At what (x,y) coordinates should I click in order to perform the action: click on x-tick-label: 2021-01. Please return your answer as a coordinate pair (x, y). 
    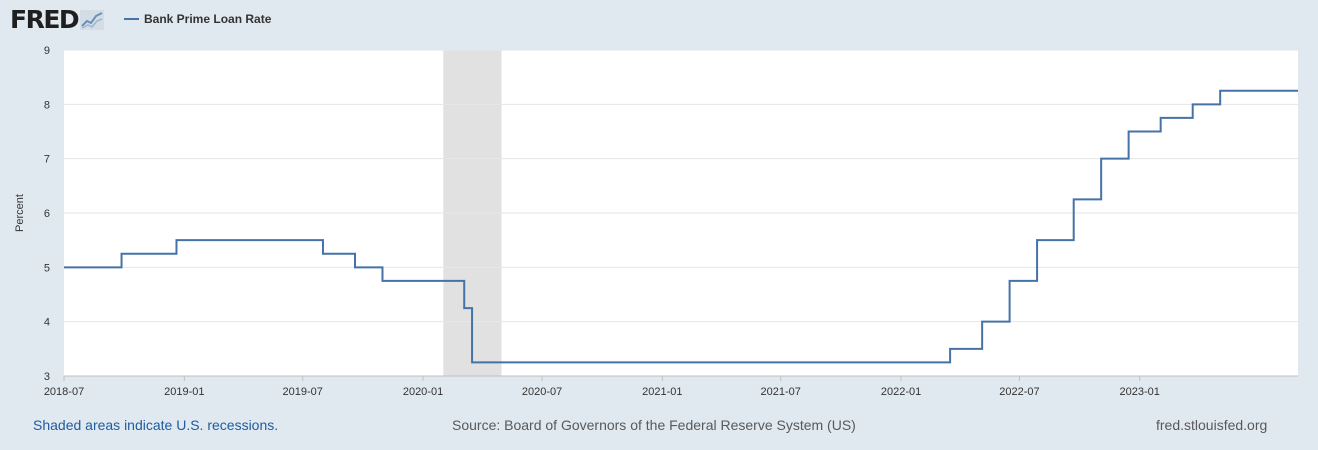
    Looking at the image, I should click on (662, 392).